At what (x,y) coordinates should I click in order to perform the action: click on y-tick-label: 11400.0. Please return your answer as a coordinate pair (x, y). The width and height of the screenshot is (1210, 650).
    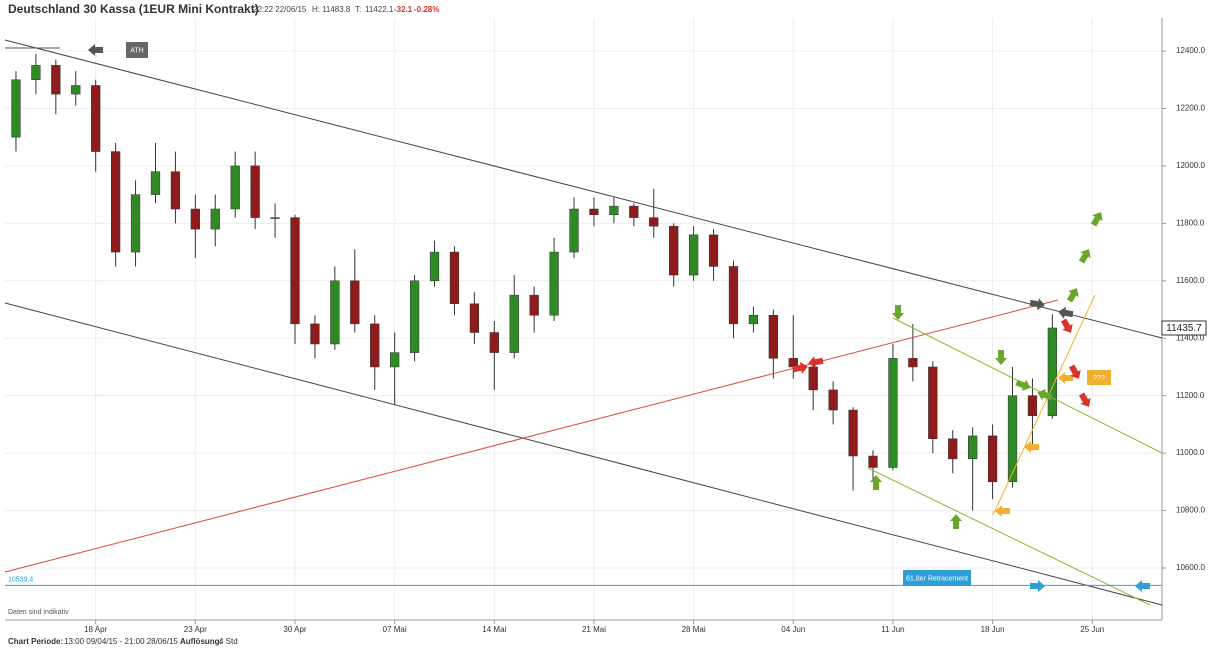
    Looking at the image, I should click on (1190, 337).